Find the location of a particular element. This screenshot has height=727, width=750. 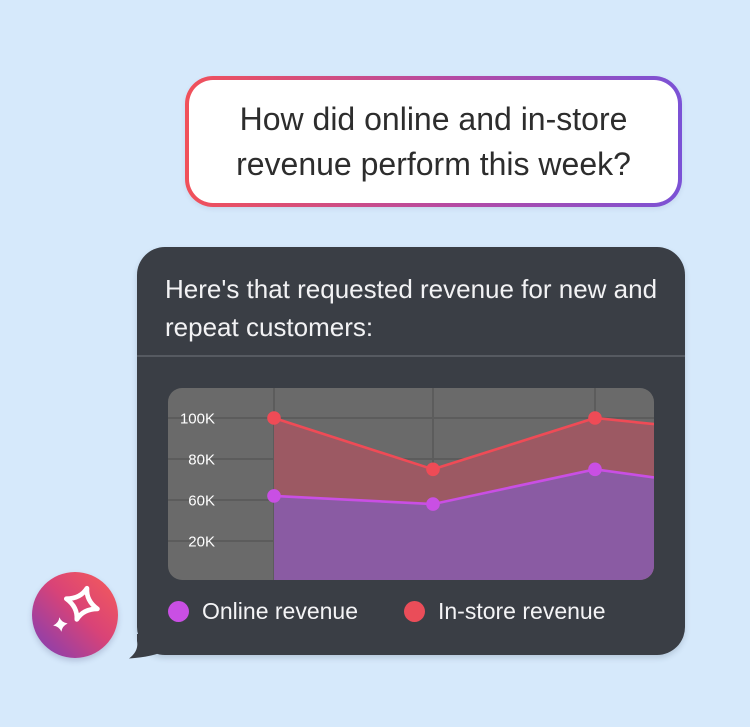

y-axis-tick-label: 80K is located at coordinates (201, 460).